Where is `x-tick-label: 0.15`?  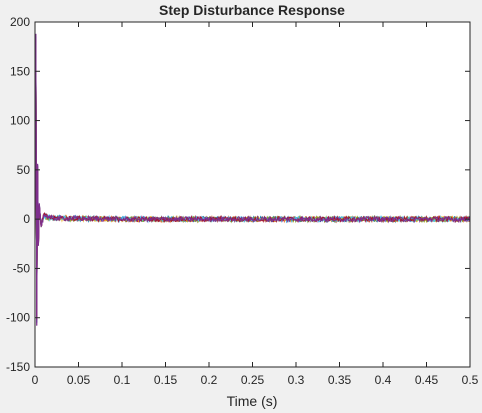
x-tick-label: 0.15 is located at coordinates (166, 380).